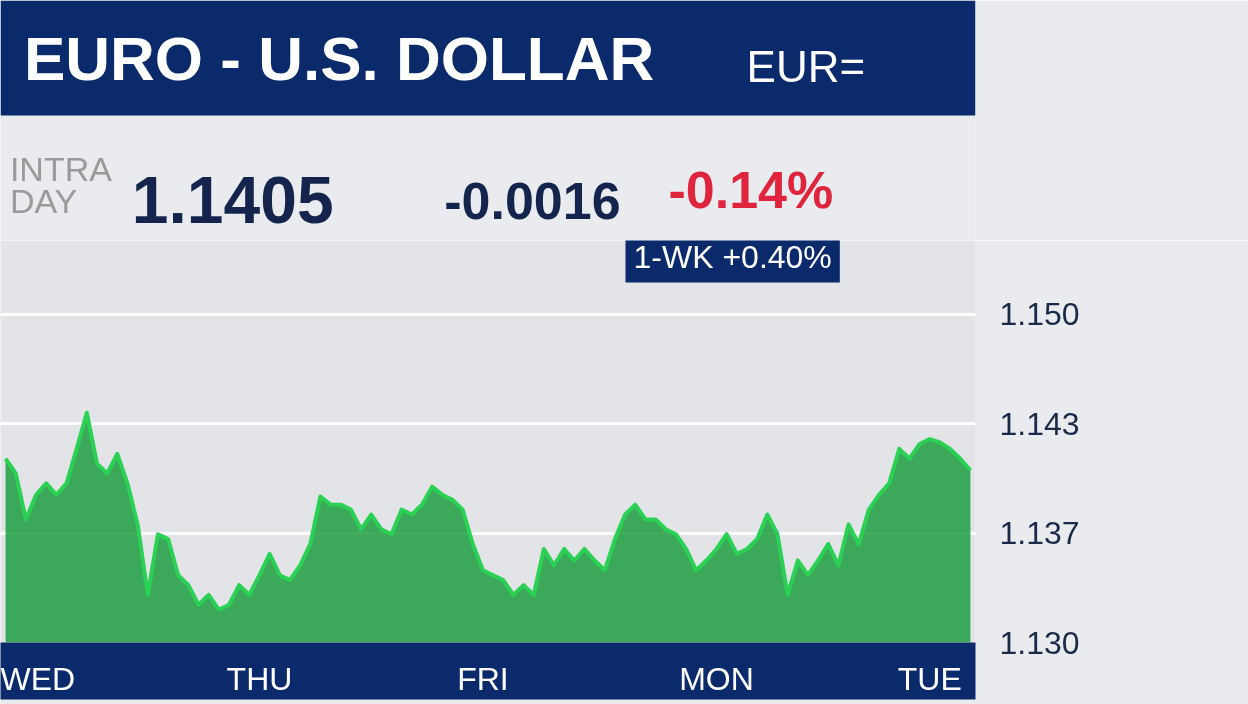 This screenshot has width=1248, height=704. Describe the element at coordinates (716, 678) in the screenshot. I see `x-tick-label: MON` at that location.